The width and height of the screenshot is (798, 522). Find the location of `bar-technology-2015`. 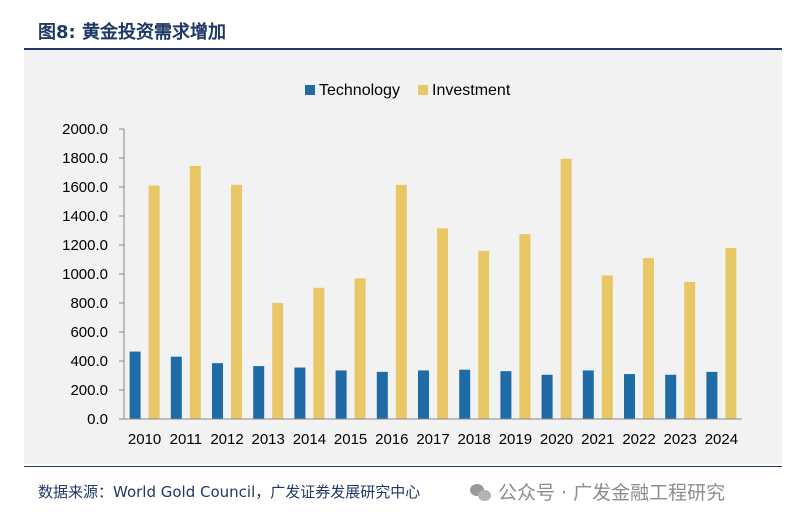

bar-technology-2015 is located at coordinates (341, 394).